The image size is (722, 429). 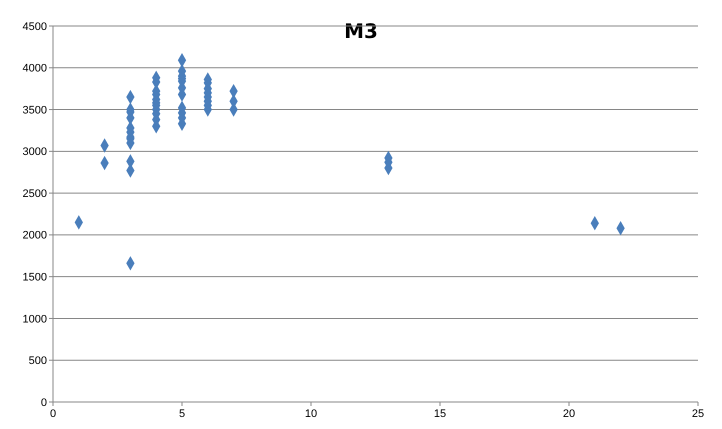 I want to click on y-tick-label: 2000, so click(x=34, y=236).